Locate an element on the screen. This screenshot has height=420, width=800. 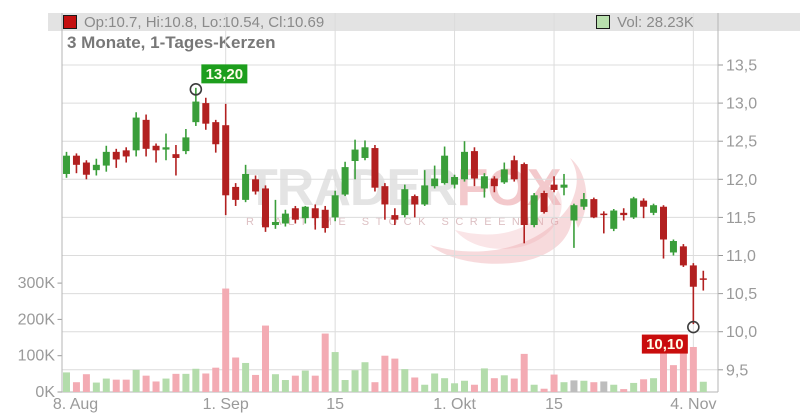
svg-text: 12,5 is located at coordinates (741, 142).